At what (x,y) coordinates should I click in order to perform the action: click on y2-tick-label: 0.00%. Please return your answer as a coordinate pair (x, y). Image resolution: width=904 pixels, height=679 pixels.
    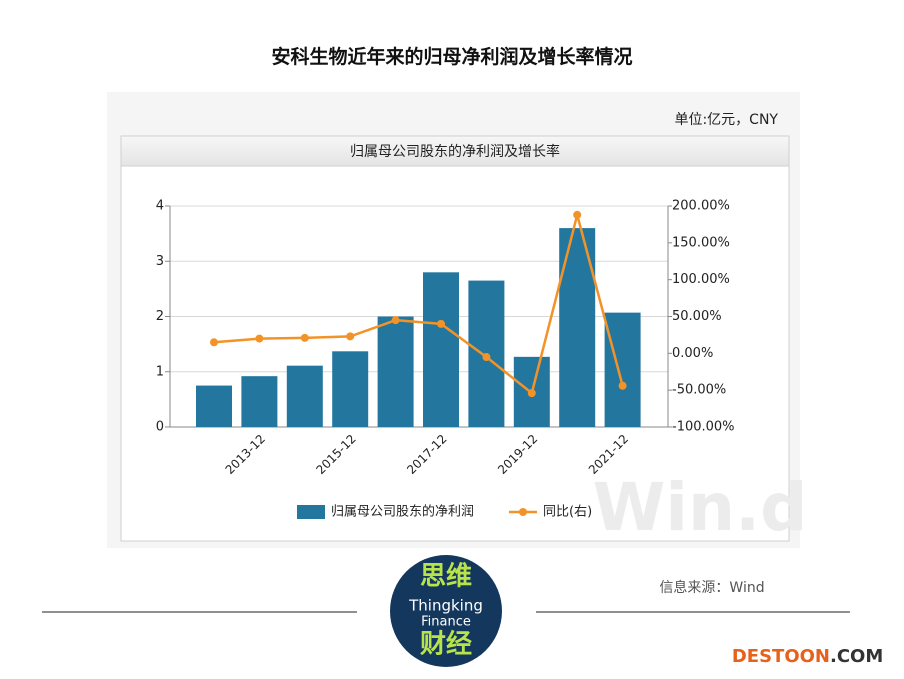
    Looking at the image, I should click on (692, 353).